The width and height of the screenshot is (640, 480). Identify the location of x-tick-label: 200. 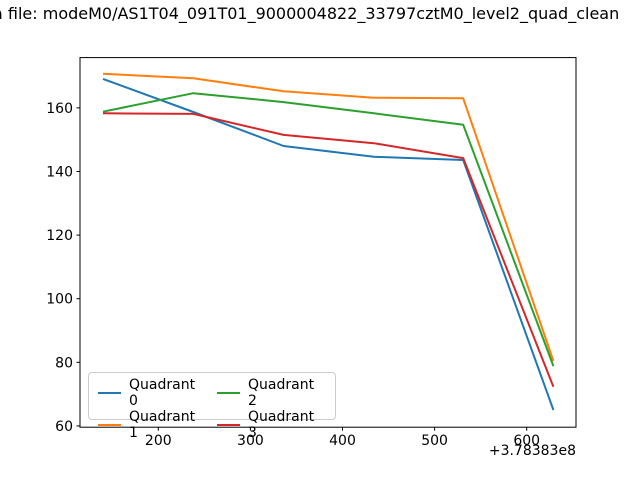
(158, 441).